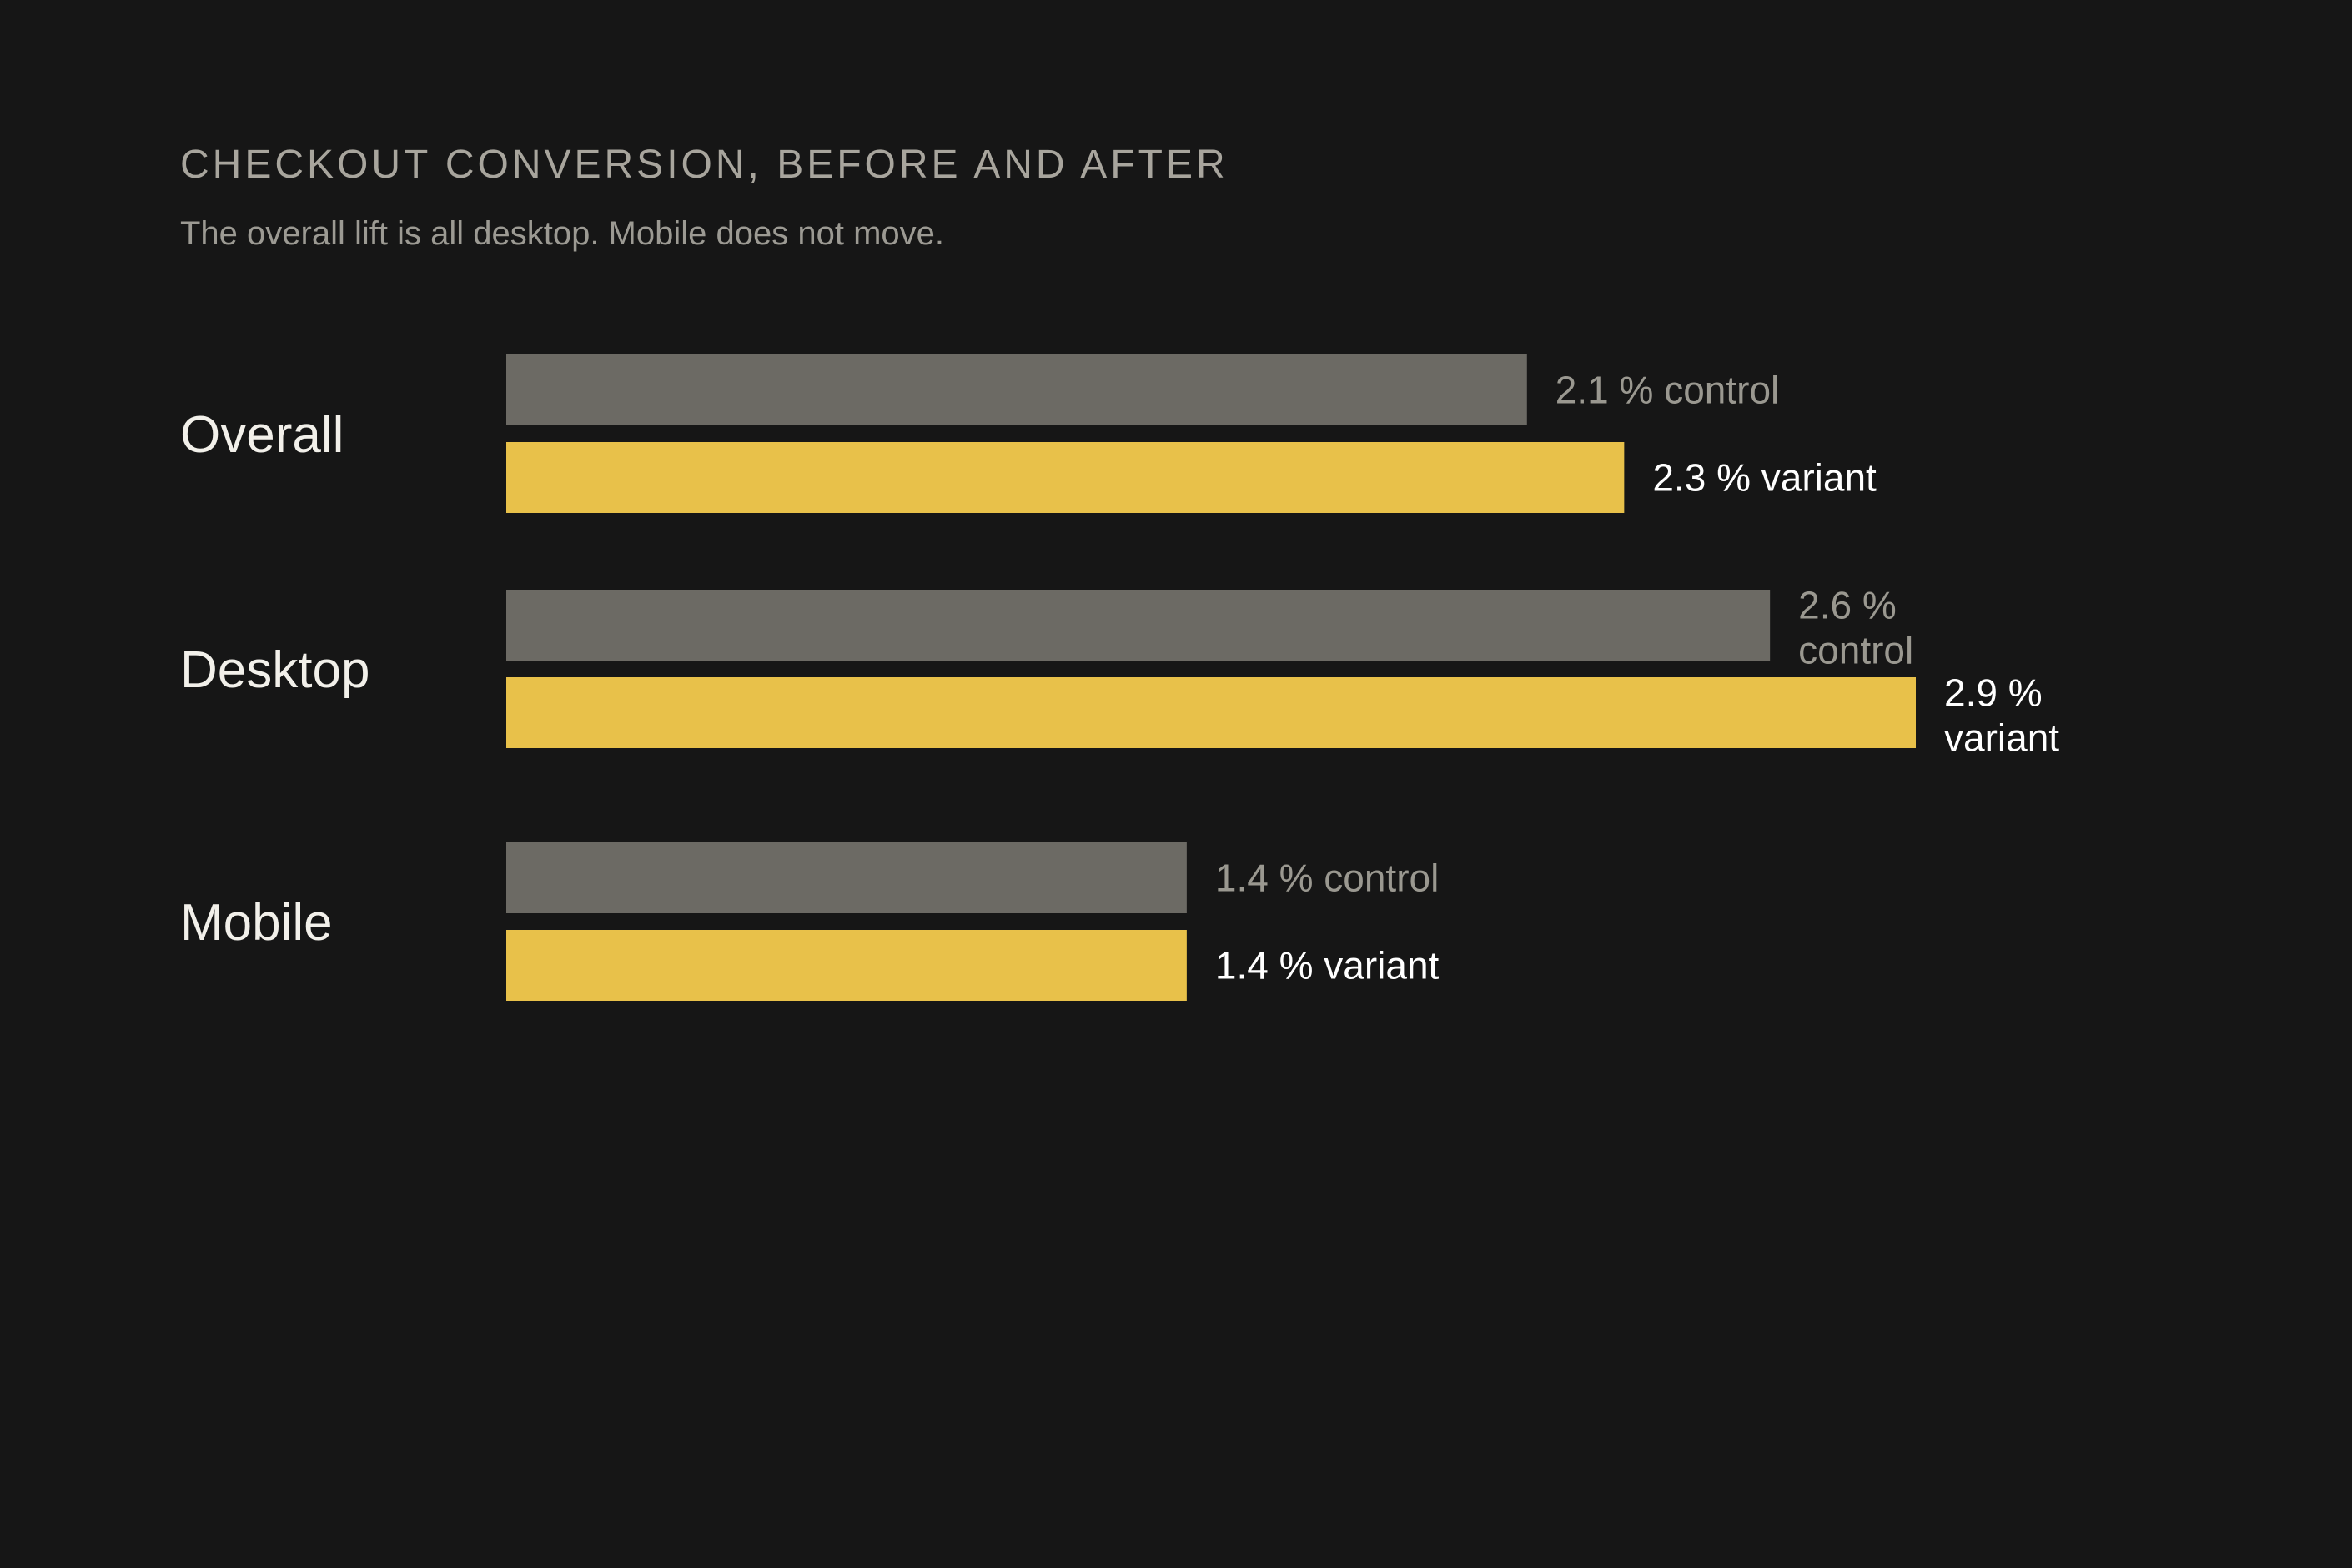 The image size is (2352, 1568). I want to click on category-label-mobile: Mobile, so click(256, 923).